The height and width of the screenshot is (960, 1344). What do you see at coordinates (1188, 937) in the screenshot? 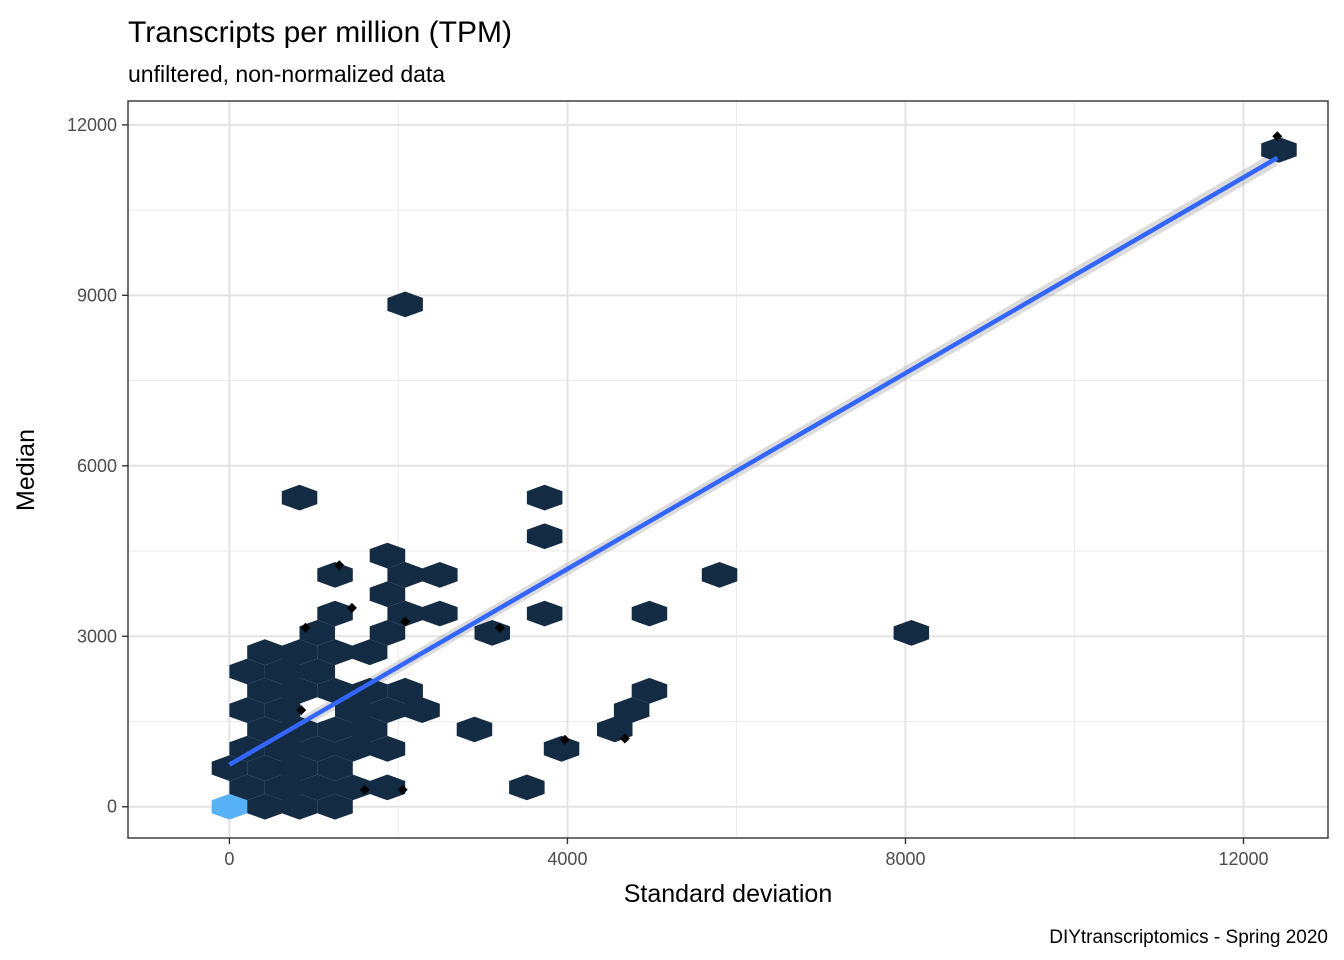
I see `chart-caption: DIYtranscriptomics - Spring 2020` at bounding box center [1188, 937].